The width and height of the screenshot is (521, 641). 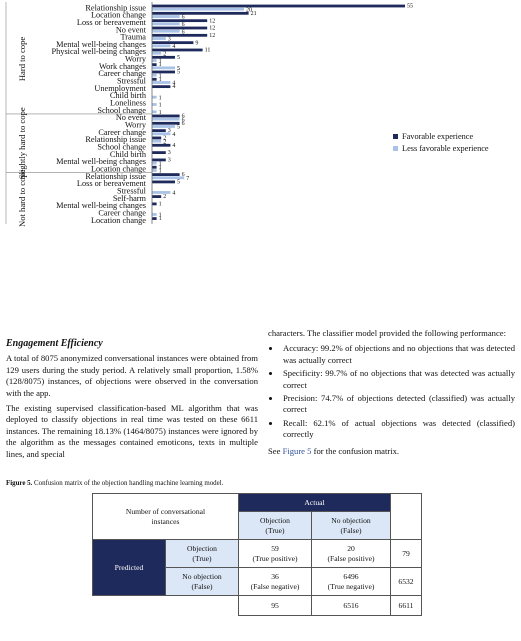 What do you see at coordinates (133, 37) in the screenshot?
I see `category-label: Trauma` at bounding box center [133, 37].